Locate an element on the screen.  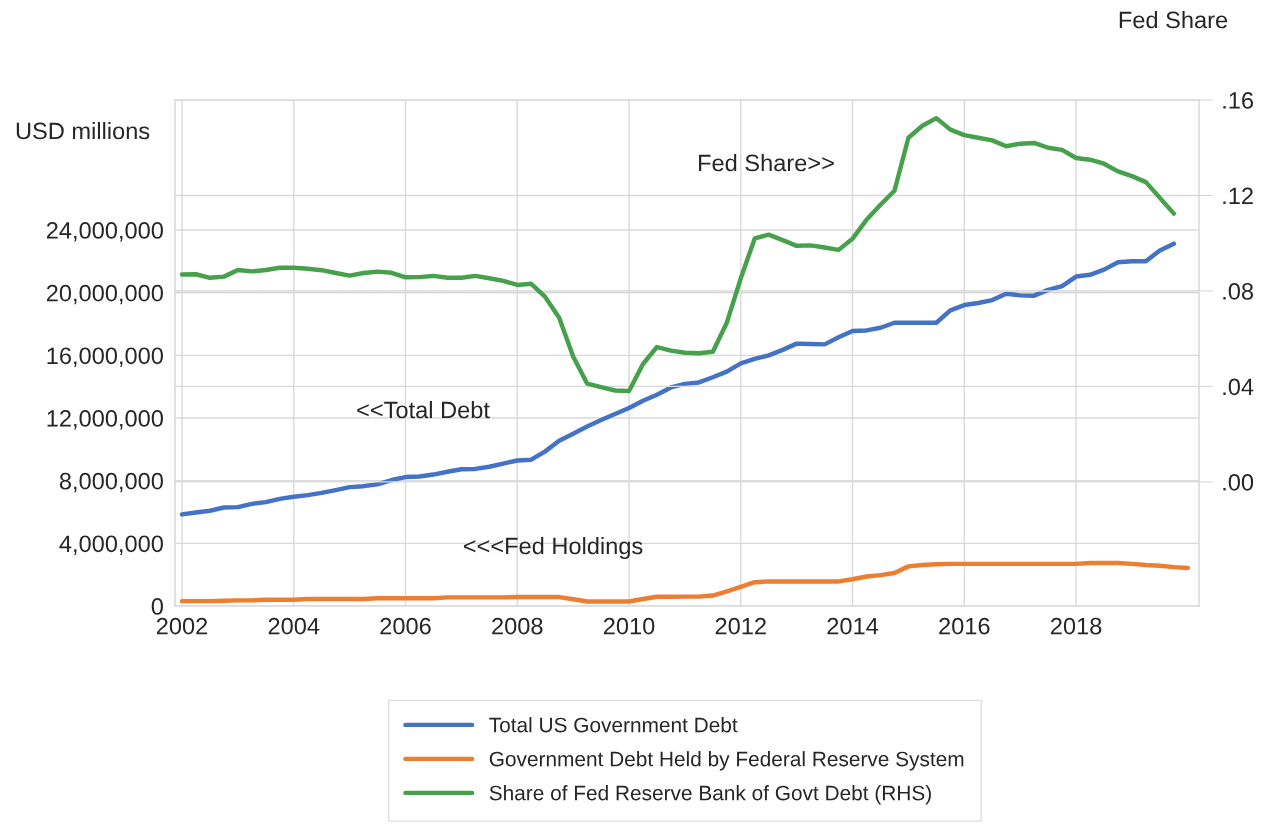
x-tick-label: 2014 is located at coordinates (853, 626).